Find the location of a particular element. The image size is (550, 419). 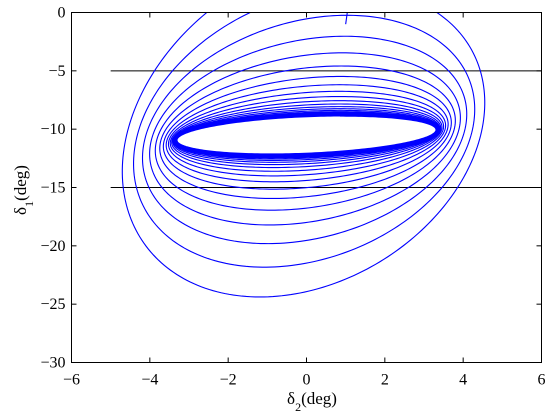

x-tick-label: 2 is located at coordinates (385, 380).